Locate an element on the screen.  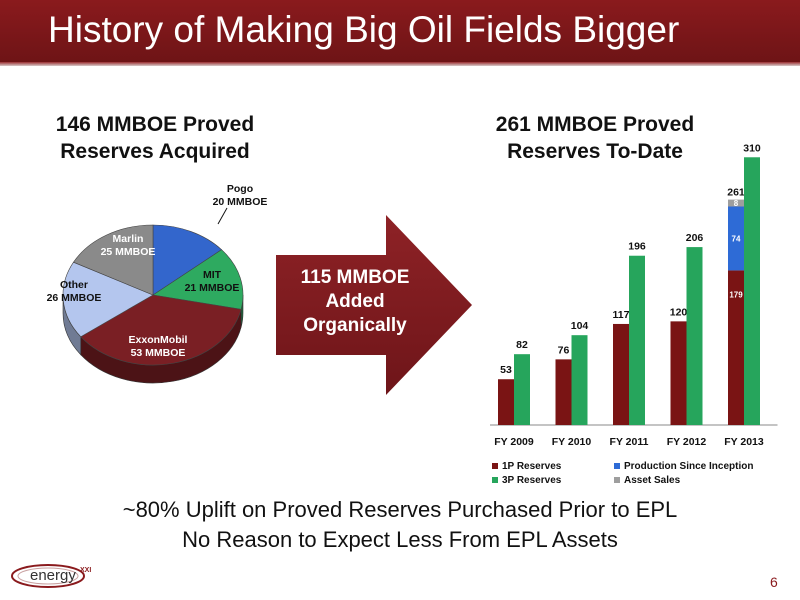
logo-text: energy is located at coordinates (53, 575).